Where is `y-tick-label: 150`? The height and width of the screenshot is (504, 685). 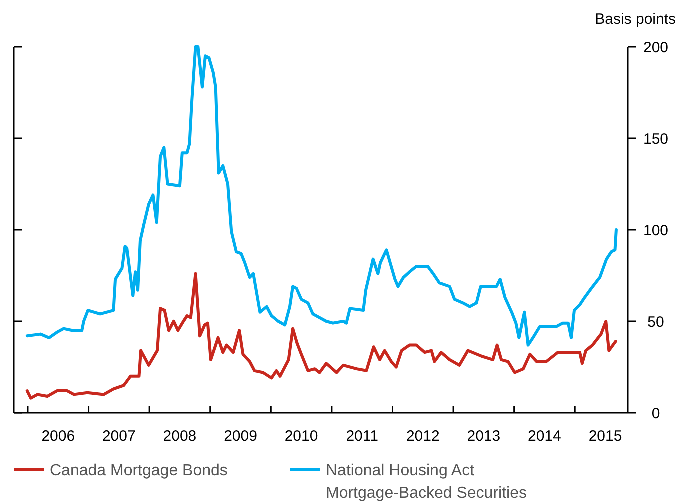 y-tick-label: 150 is located at coordinates (656, 139).